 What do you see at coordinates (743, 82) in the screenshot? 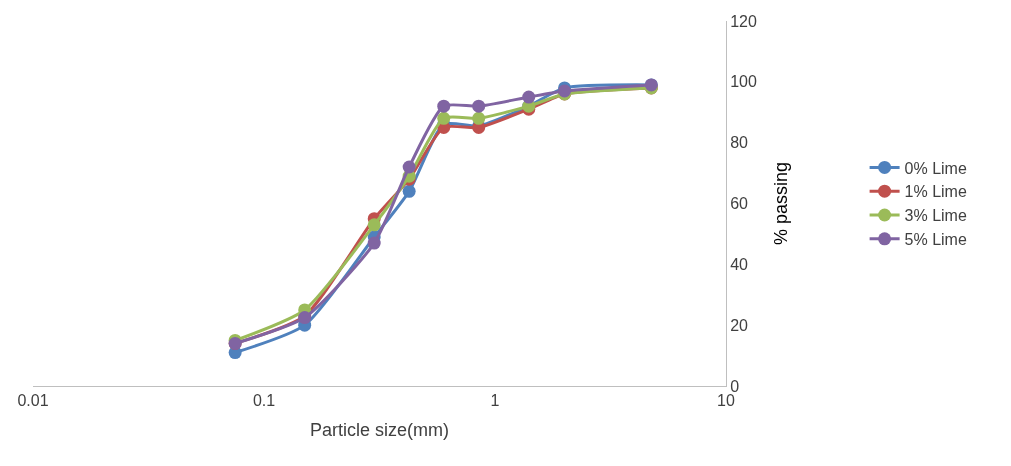
I see `y-tick-label: 100` at bounding box center [743, 82].